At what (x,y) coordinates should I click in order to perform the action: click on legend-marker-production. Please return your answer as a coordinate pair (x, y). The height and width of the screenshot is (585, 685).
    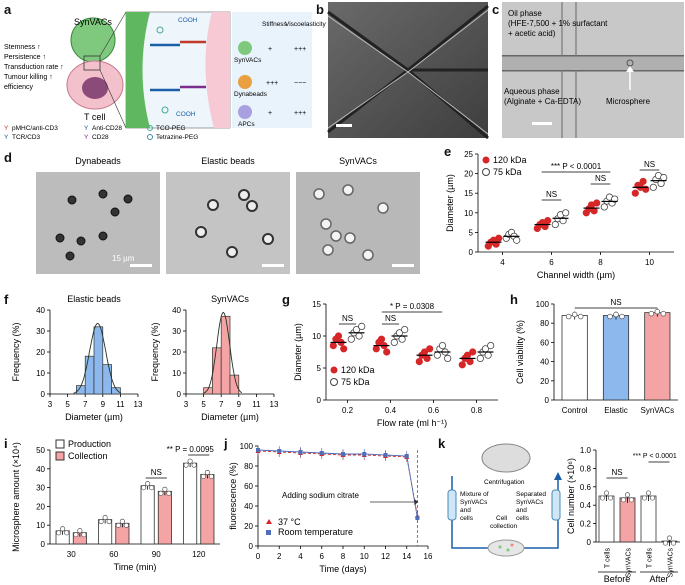
    Looking at the image, I should click on (60, 444).